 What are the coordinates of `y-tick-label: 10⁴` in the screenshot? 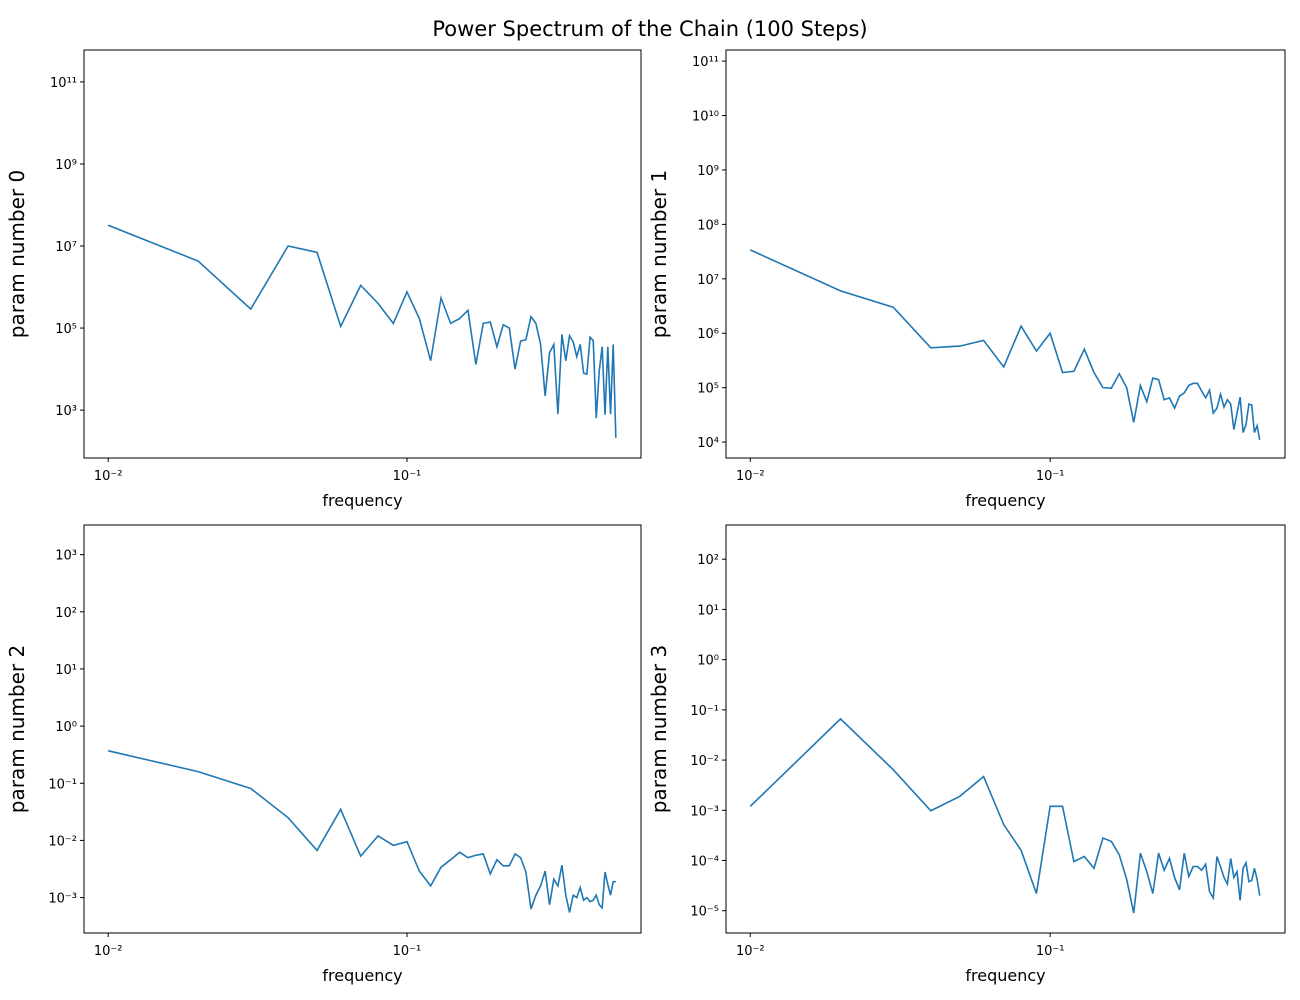 It's located at (708, 443).